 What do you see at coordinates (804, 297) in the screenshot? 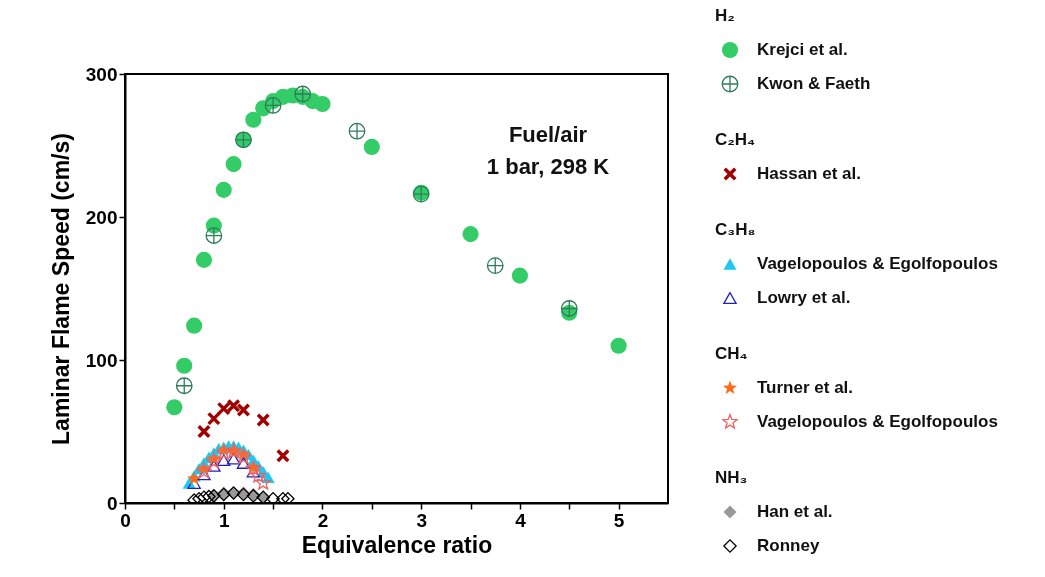
I see `legend-label: Lowry et al.` at bounding box center [804, 297].